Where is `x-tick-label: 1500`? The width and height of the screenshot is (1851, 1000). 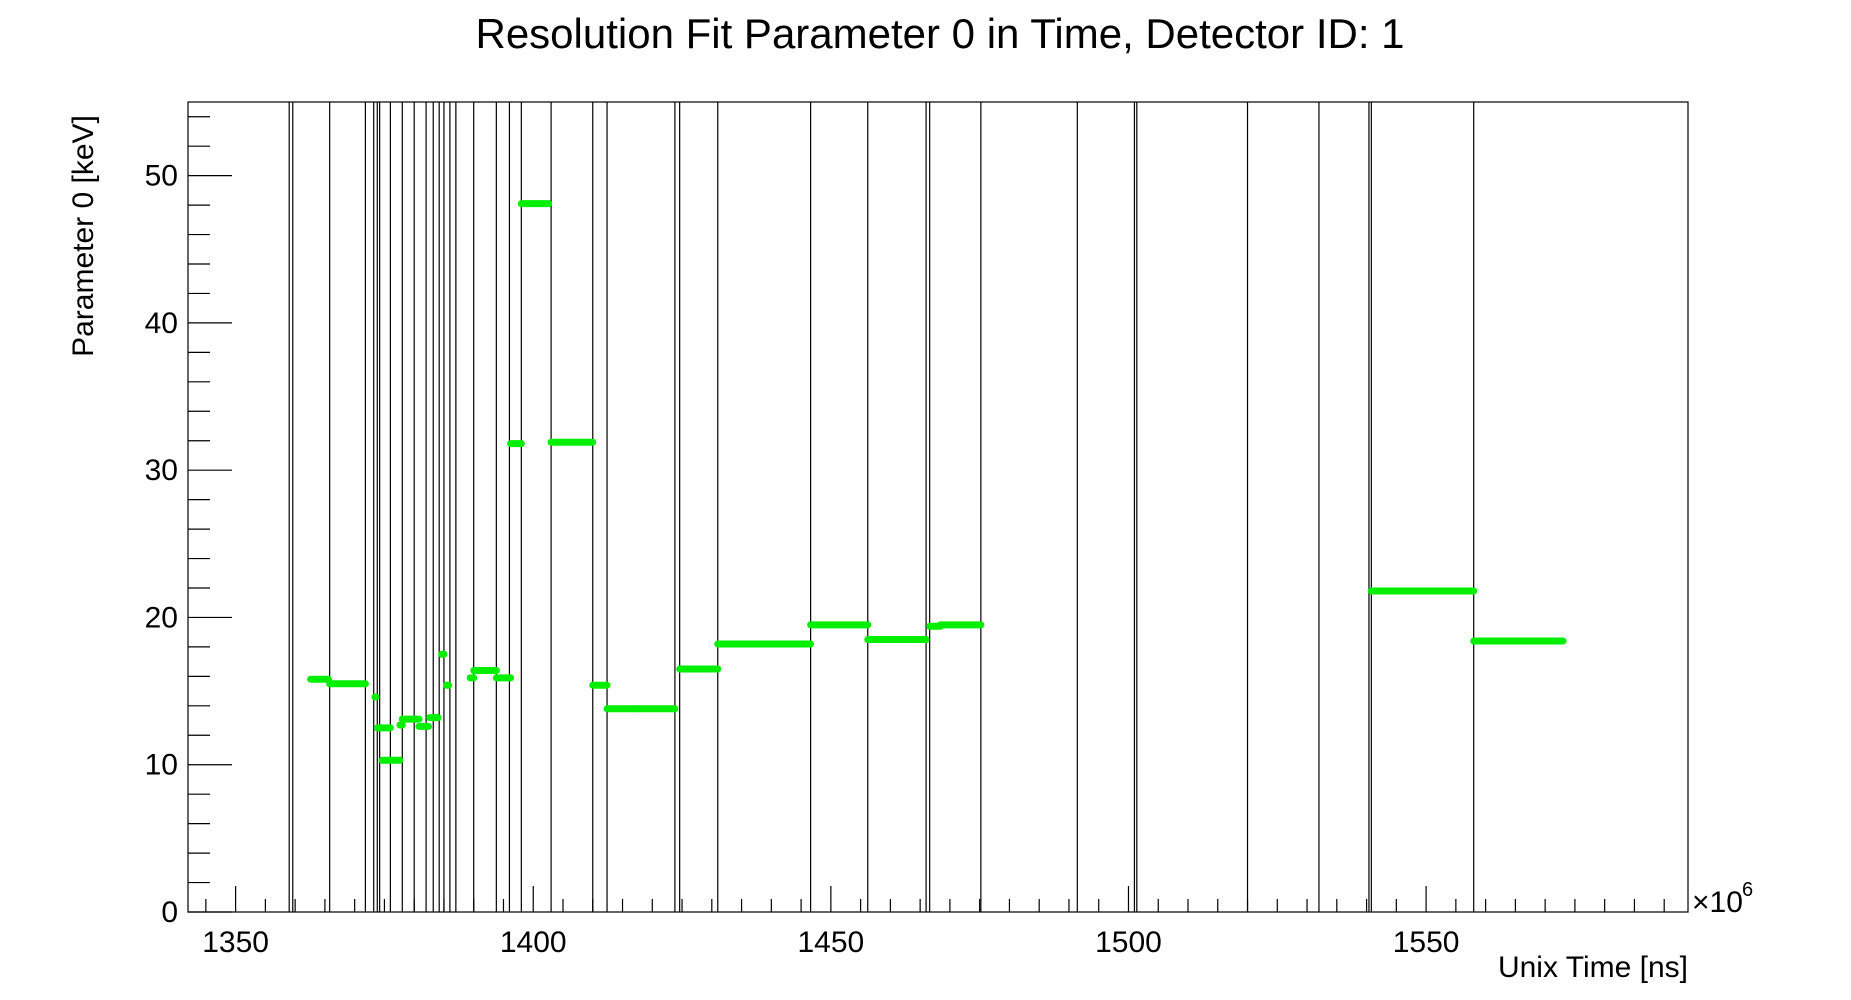 x-tick-label: 1500 is located at coordinates (1128, 942).